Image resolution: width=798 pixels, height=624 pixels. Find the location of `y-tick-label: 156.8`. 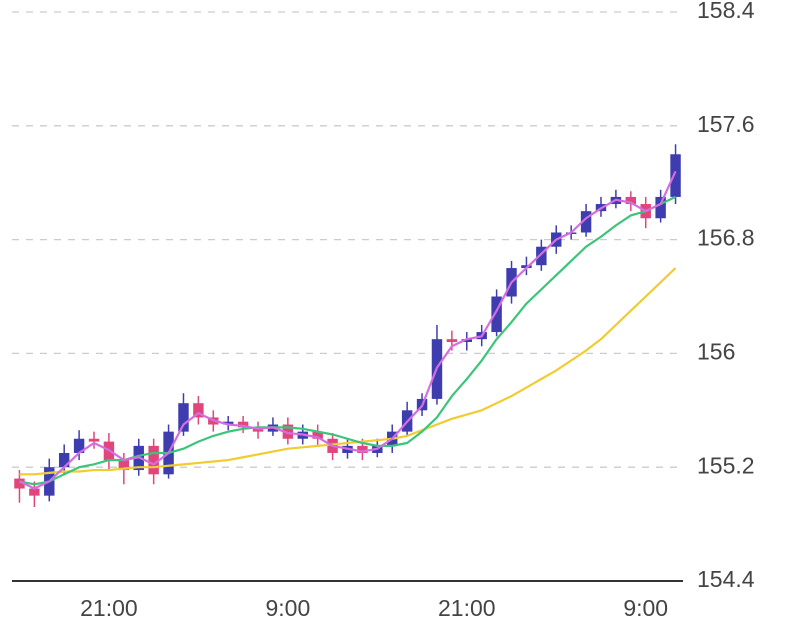

y-tick-label: 156.8 is located at coordinates (726, 238).